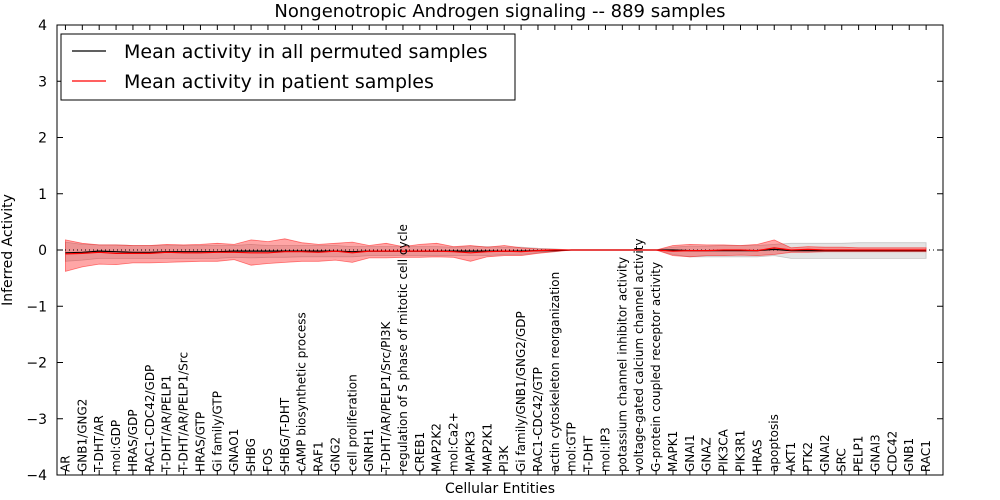 The image size is (1000, 500). Describe the element at coordinates (707, 454) in the screenshot. I see `category-label: GNAZ` at that location.